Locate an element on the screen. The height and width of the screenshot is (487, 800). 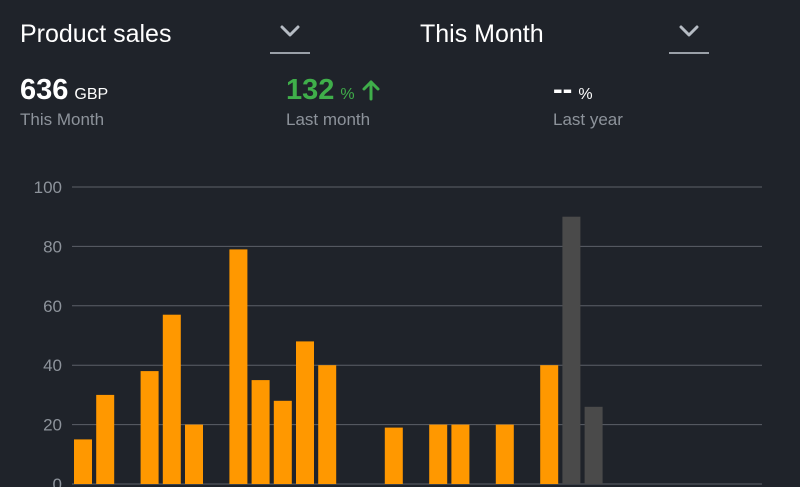
stat-last-month-unit: % is located at coordinates (347, 94).